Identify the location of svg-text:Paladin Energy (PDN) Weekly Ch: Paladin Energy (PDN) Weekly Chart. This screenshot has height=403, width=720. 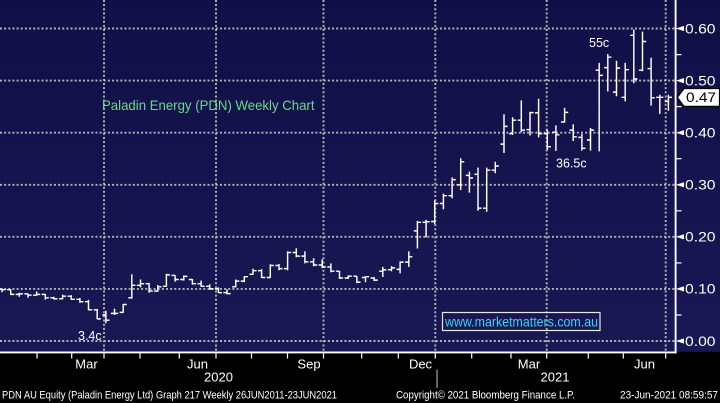
(208, 105).